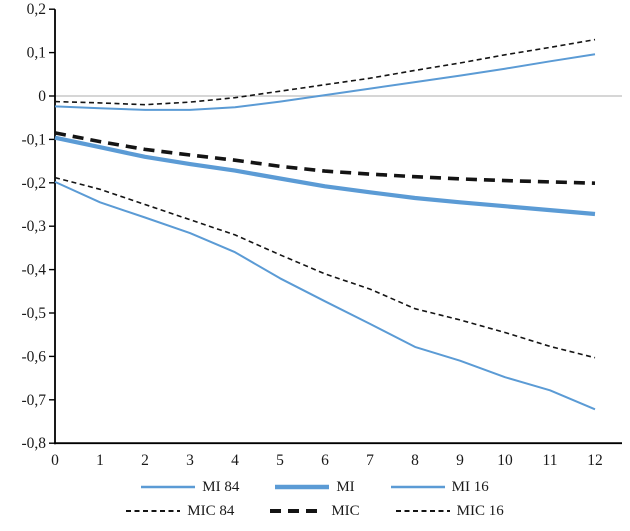 The image size is (630, 531). What do you see at coordinates (470, 486) in the screenshot?
I see `legend-label: MI 16` at bounding box center [470, 486].